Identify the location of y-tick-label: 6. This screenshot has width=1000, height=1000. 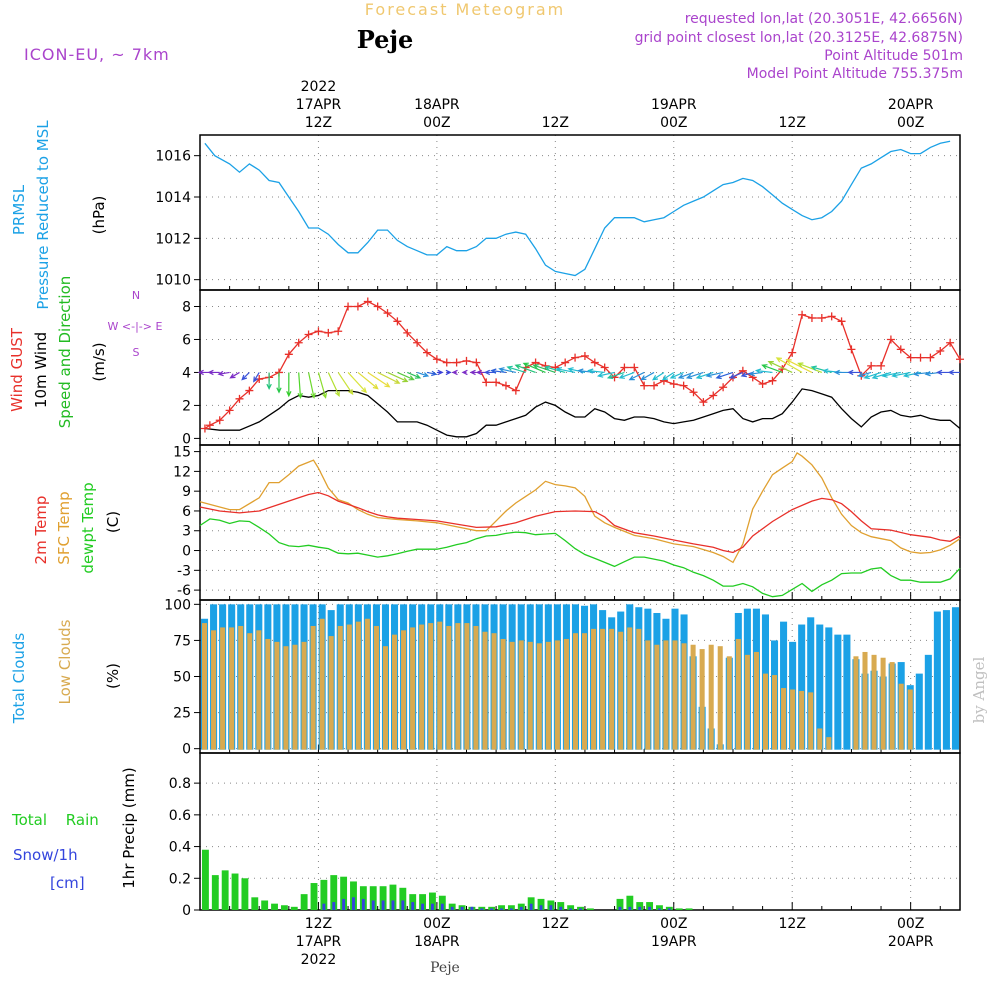
(186, 340).